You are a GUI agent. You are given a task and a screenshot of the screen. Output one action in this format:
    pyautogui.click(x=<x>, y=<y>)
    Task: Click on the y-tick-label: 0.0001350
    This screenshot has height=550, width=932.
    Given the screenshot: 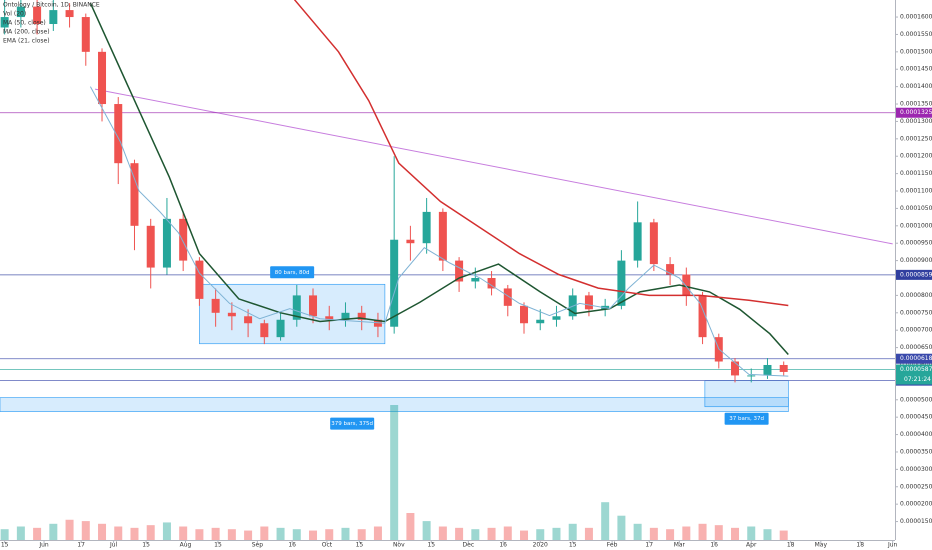 What is the action you would take?
    pyautogui.click(x=916, y=104)
    